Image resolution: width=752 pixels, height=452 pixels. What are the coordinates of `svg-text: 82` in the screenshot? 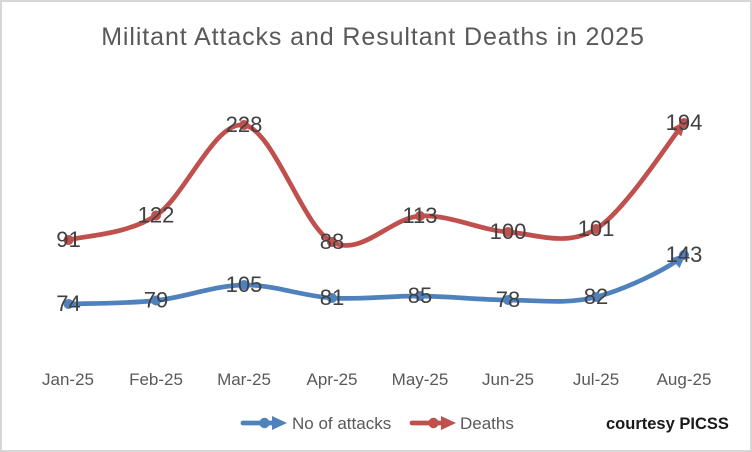 It's located at (596, 296).